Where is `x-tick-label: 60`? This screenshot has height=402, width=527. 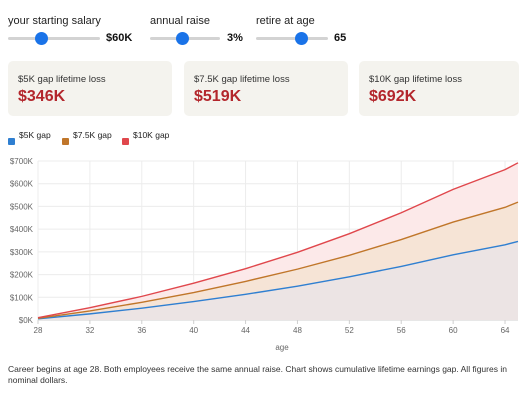
x-tick-label: 60 is located at coordinates (453, 330).